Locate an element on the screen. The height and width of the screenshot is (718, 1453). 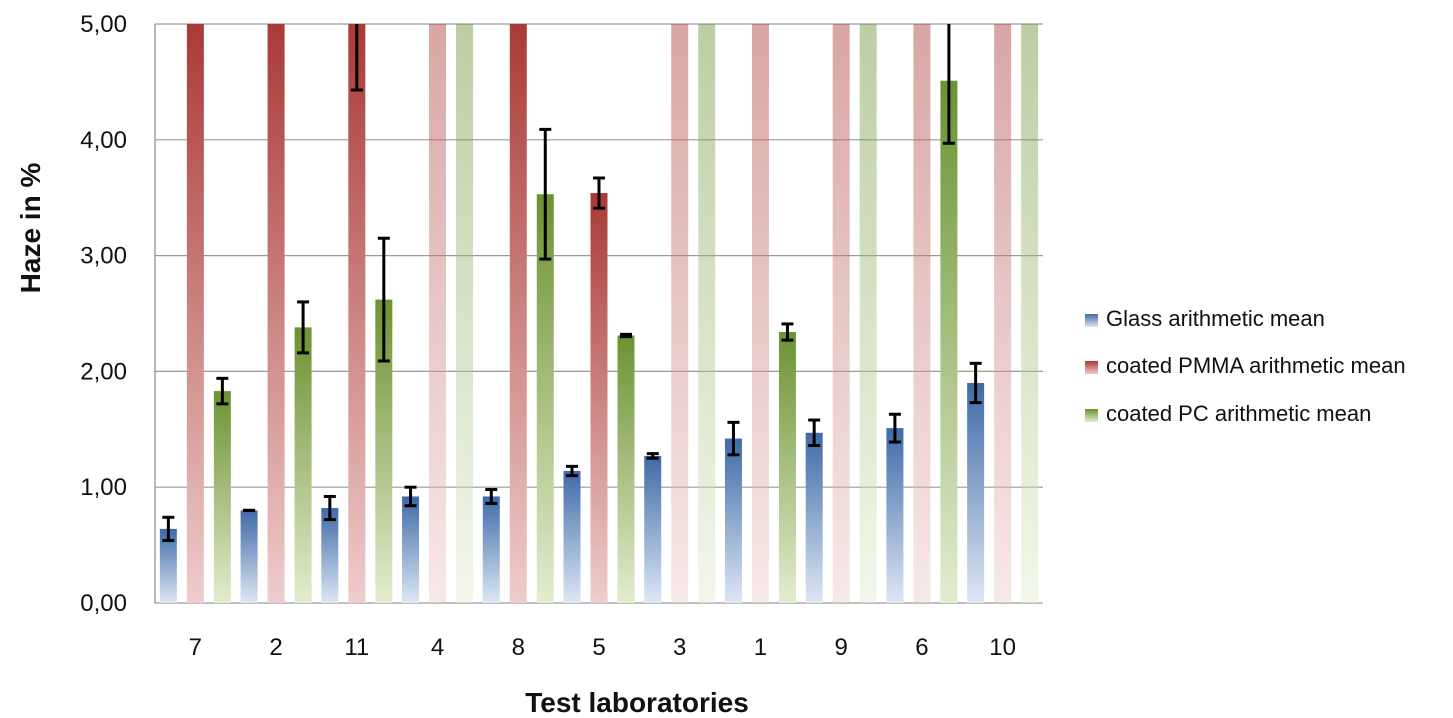
x-tick-label: 5 is located at coordinates (598, 647).